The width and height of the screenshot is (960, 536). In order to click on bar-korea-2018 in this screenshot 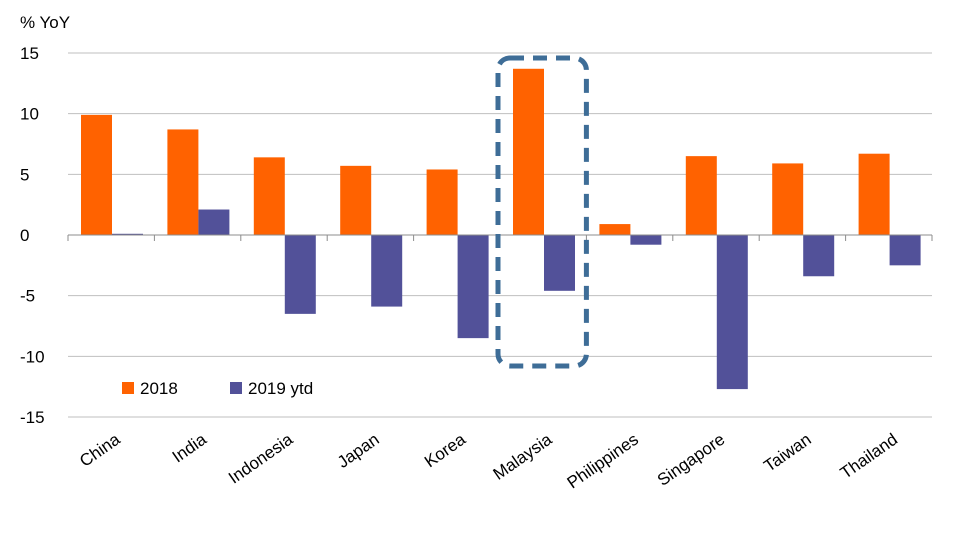, I will do `click(442, 202)`.